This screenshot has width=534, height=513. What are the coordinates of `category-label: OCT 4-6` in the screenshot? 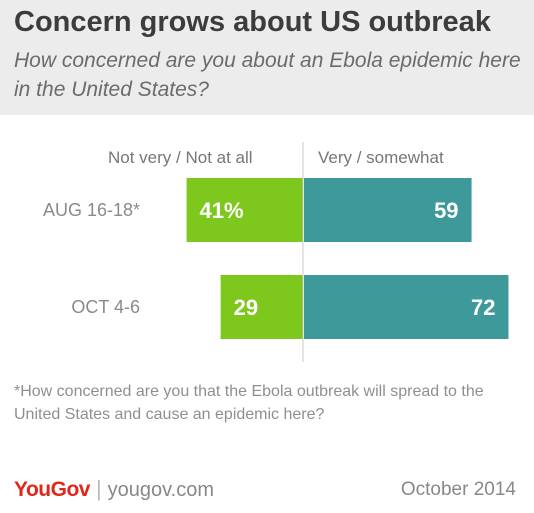 It's located at (105, 307).